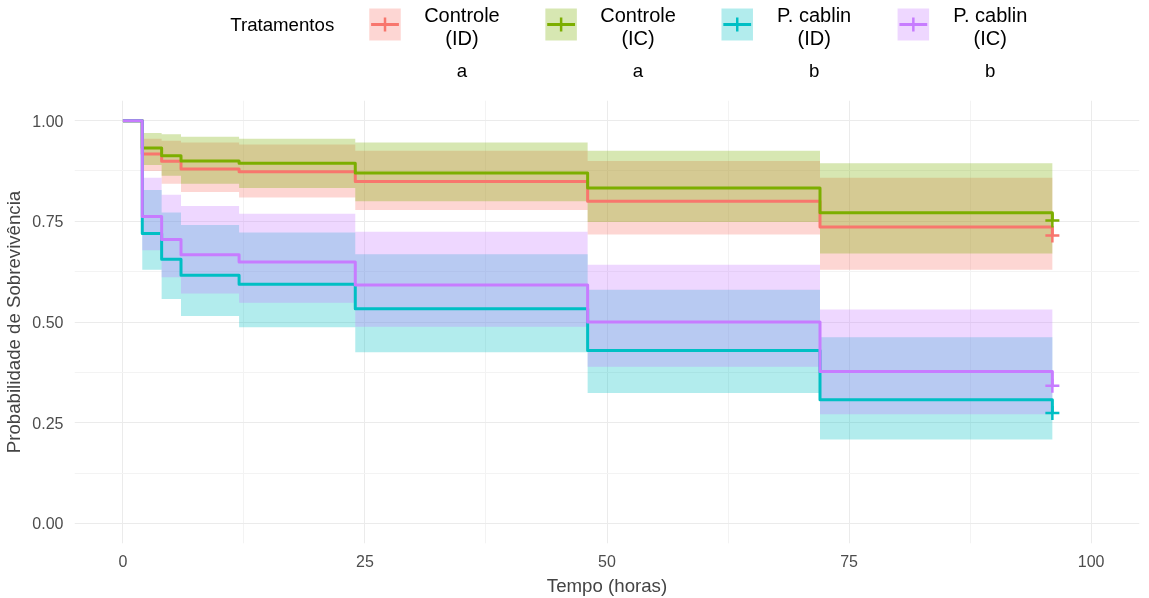  Describe the element at coordinates (814, 26) in the screenshot. I see `legend-label: P. cablin (ID)` at that location.